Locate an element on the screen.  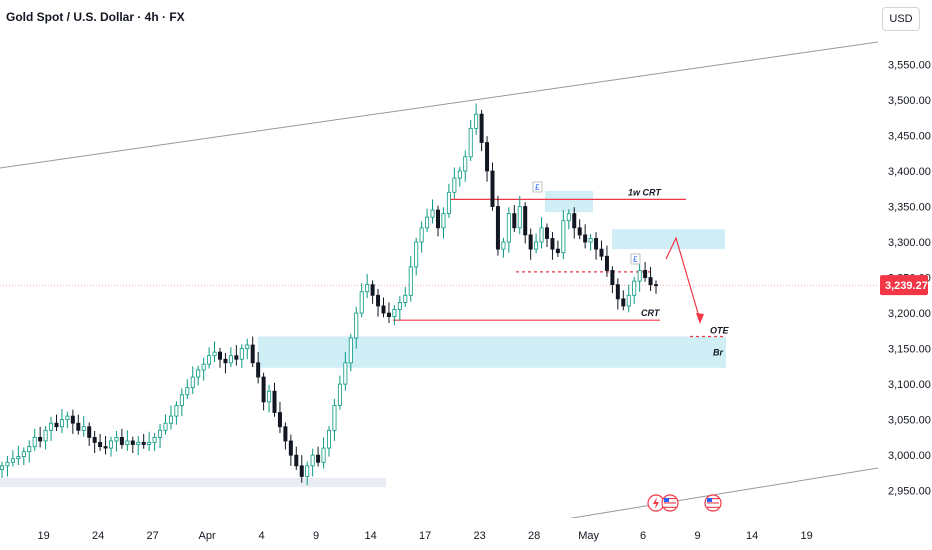
projection-path is located at coordinates (683, 278).